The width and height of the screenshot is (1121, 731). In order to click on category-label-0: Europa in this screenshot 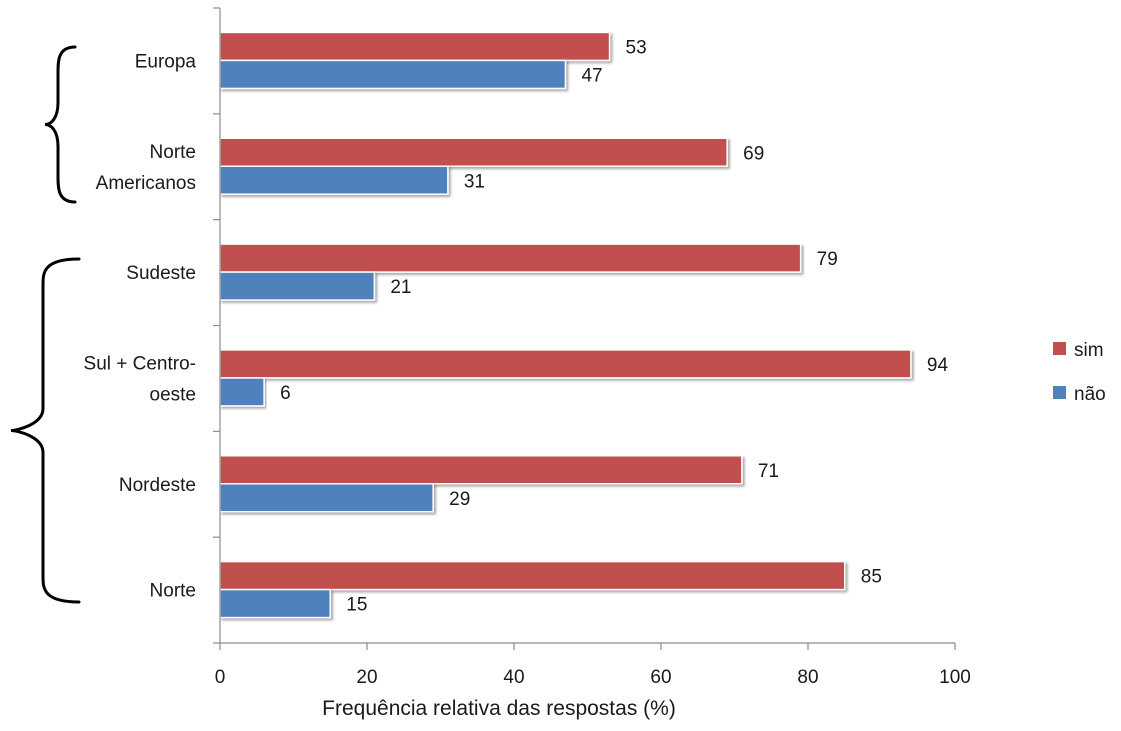, I will do `click(166, 61)`.